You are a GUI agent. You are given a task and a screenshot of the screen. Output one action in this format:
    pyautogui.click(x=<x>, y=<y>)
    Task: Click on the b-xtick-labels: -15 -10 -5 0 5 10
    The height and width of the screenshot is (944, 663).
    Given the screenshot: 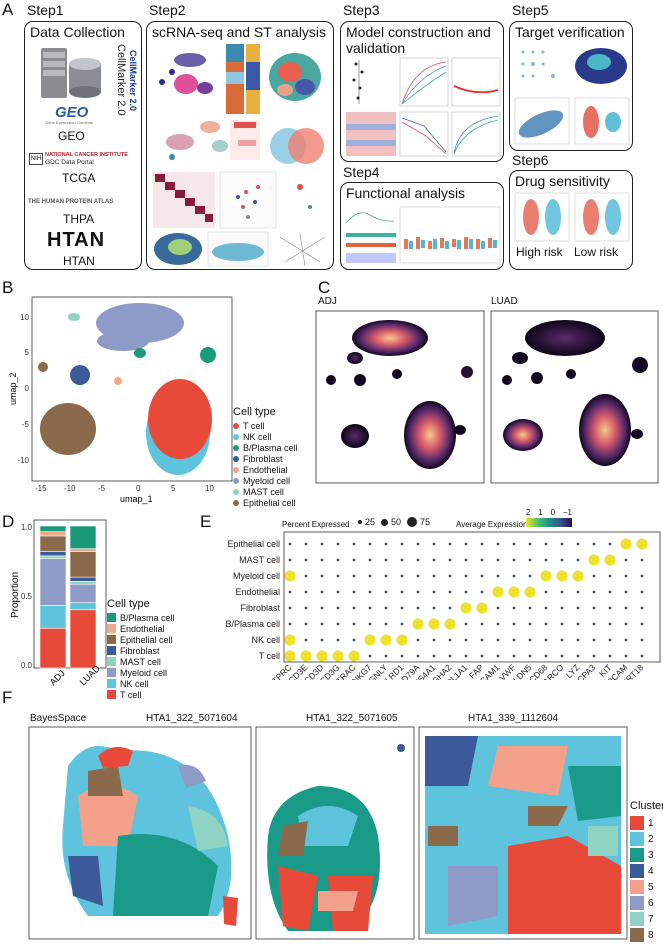 What is the action you would take?
    pyautogui.click(x=124, y=488)
    